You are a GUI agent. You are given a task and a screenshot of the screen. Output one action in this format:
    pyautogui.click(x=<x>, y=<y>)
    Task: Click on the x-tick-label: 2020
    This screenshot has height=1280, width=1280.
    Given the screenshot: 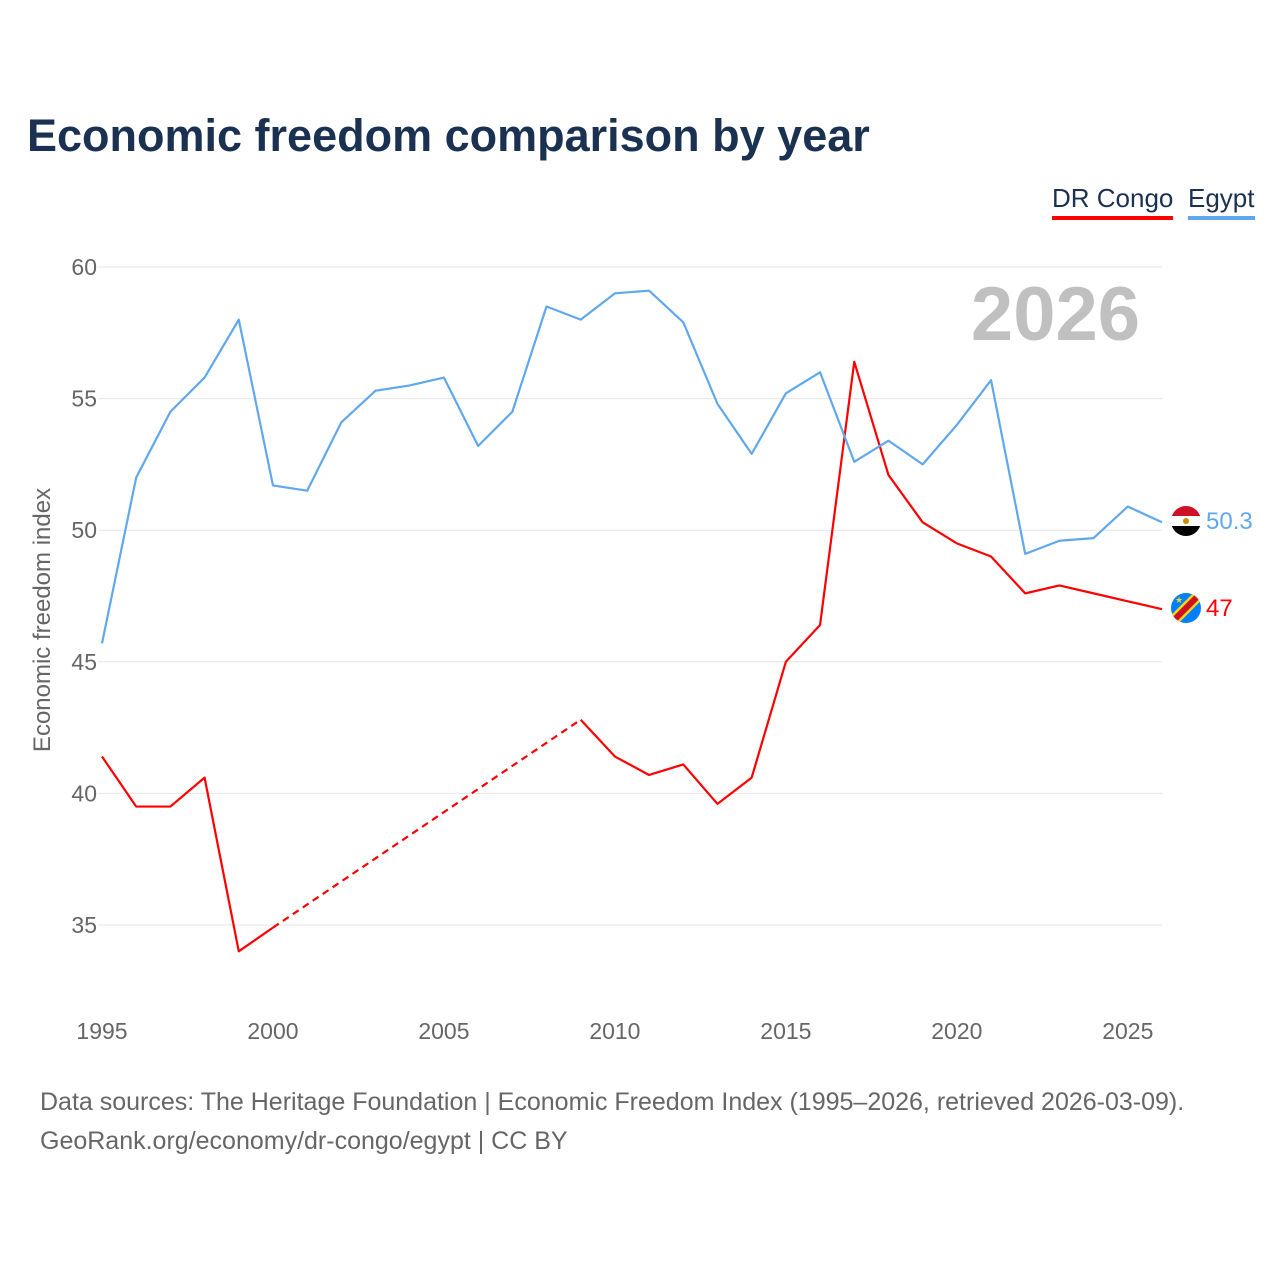 What is the action you would take?
    pyautogui.click(x=956, y=1031)
    